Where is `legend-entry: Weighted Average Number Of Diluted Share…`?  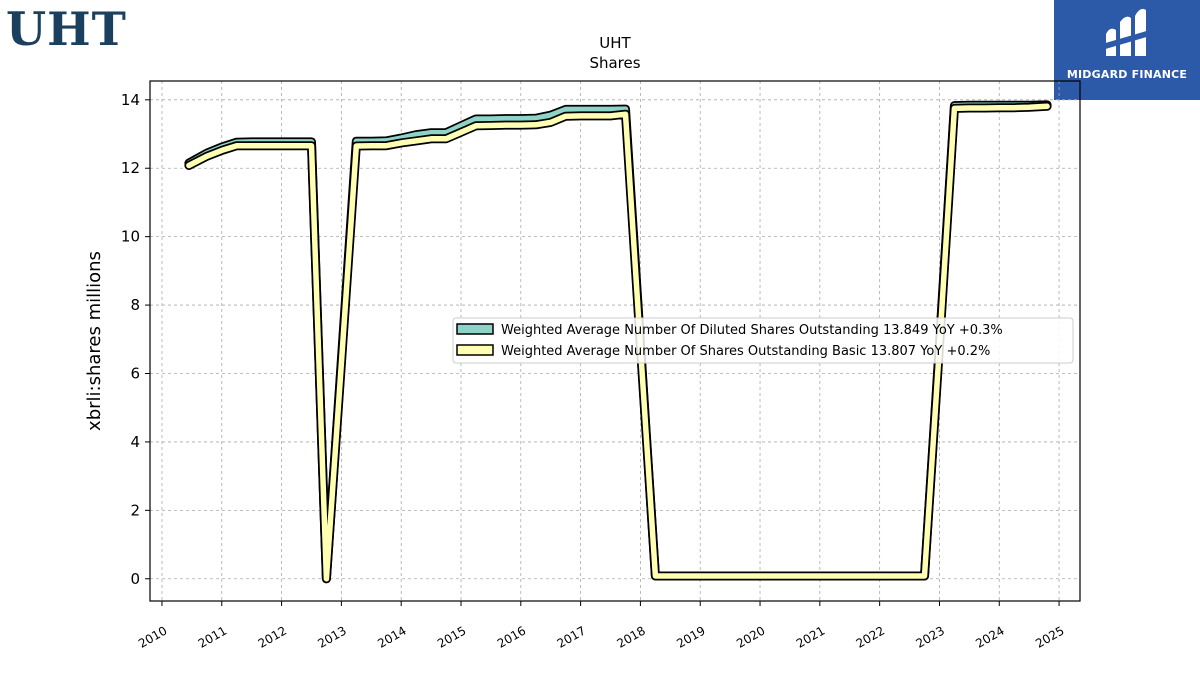 legend-entry: Weighted Average Number Of Diluted Share… is located at coordinates (752, 330).